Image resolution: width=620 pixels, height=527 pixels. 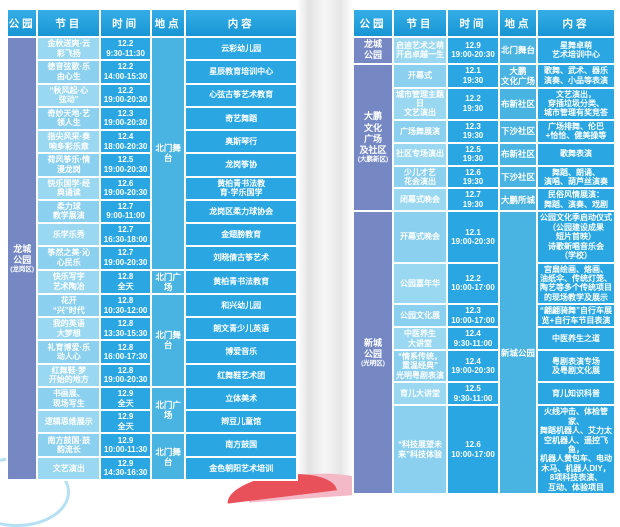 I want to click on time-cell: 12.3 19:00-20:30, so click(x=125, y=118).